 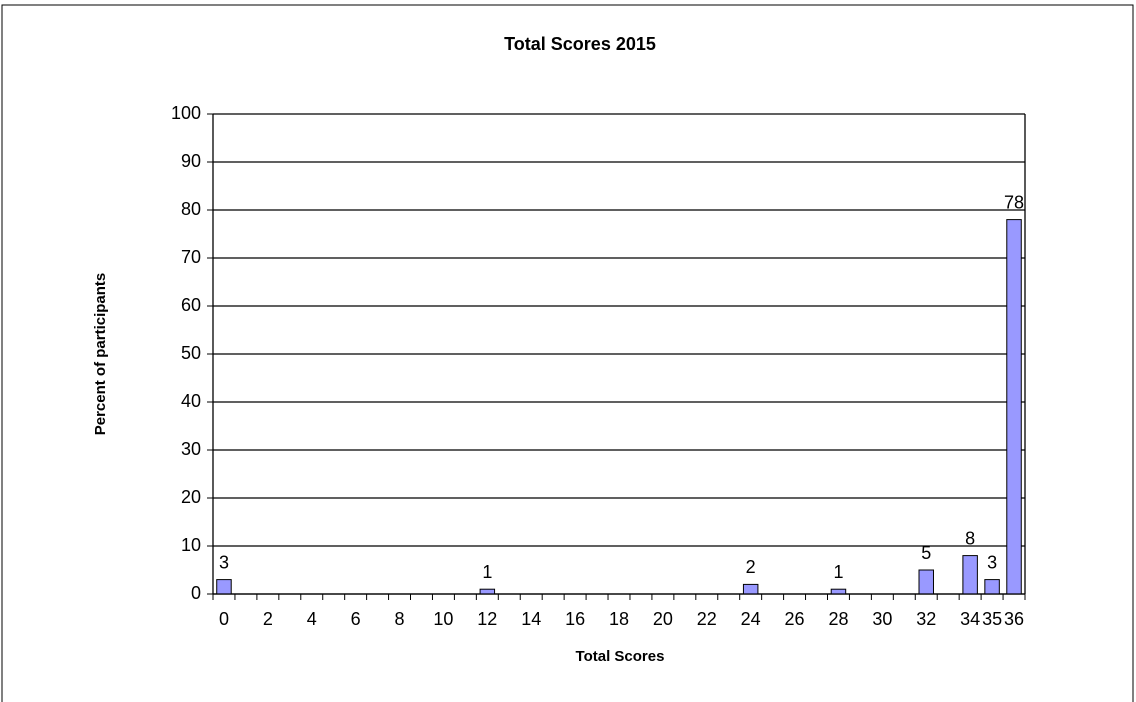 What do you see at coordinates (191, 209) in the screenshot?
I see `y-tick-label: 80` at bounding box center [191, 209].